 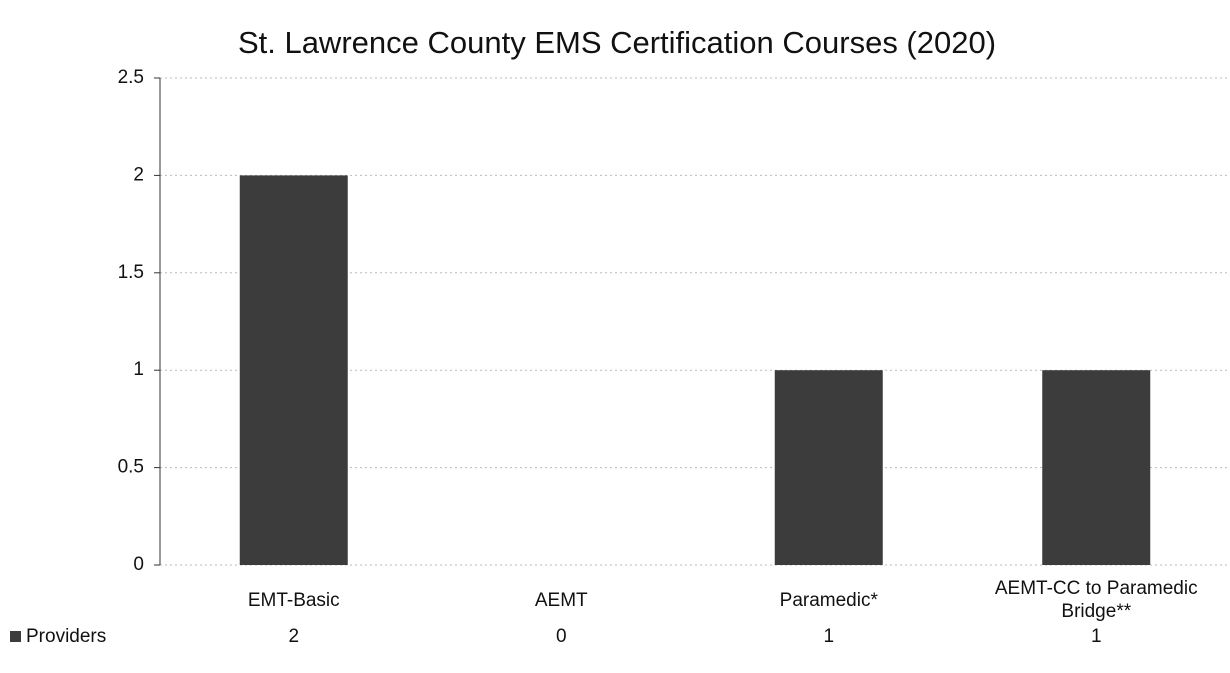 I want to click on y-tick-label: 1.5, so click(x=131, y=272).